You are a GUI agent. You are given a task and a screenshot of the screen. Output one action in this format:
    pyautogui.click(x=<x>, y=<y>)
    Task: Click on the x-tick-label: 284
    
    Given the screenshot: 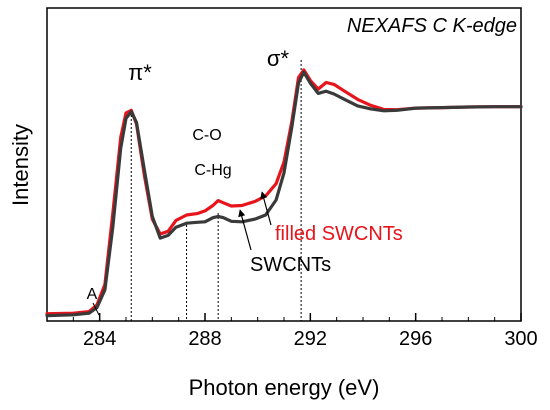 What is the action you would take?
    pyautogui.click(x=99, y=339)
    